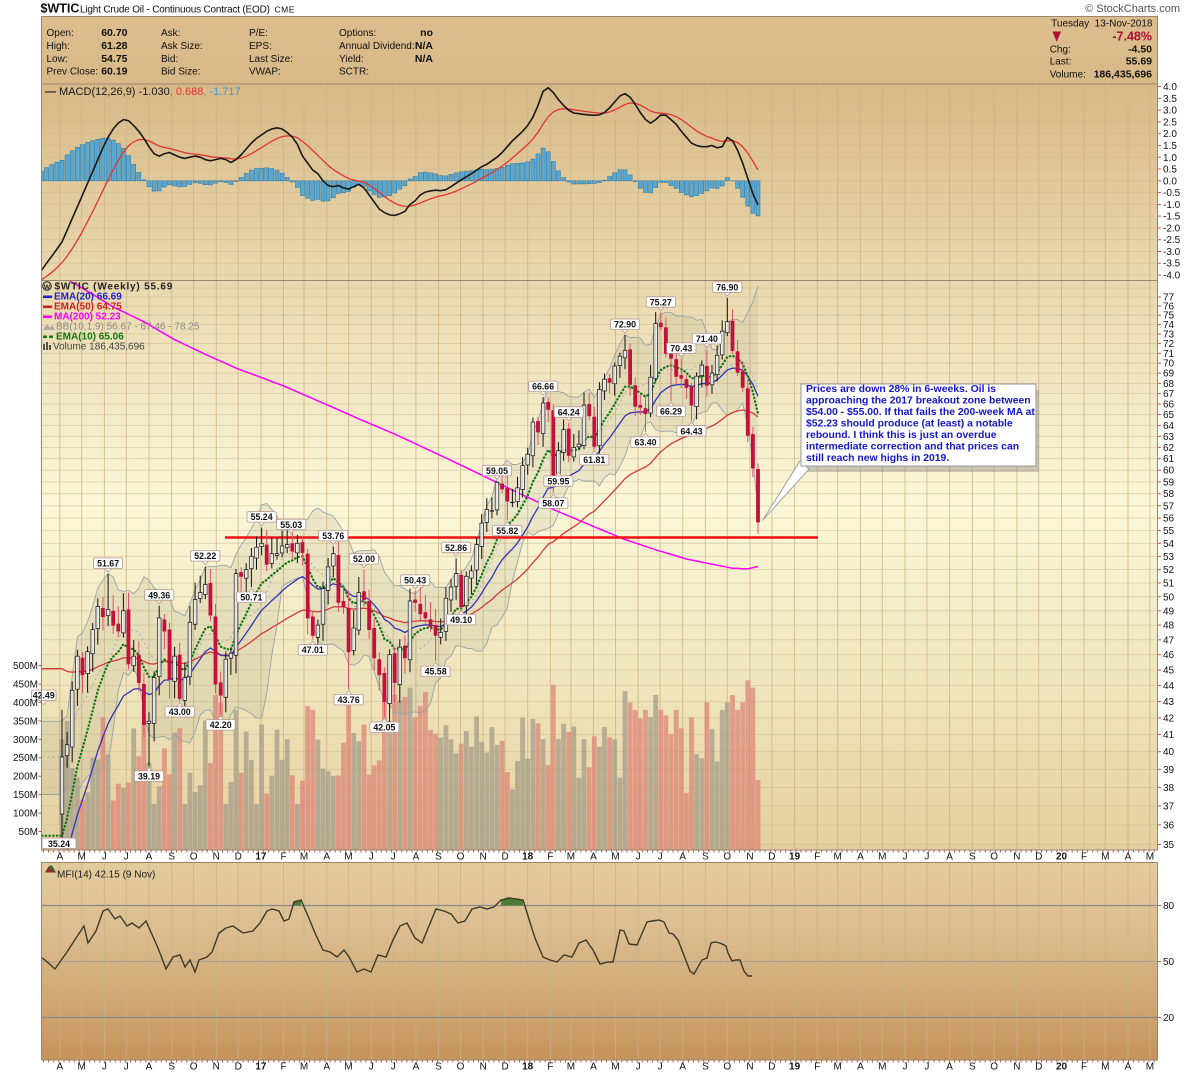  I want to click on svg-text: 54, so click(1169, 544).